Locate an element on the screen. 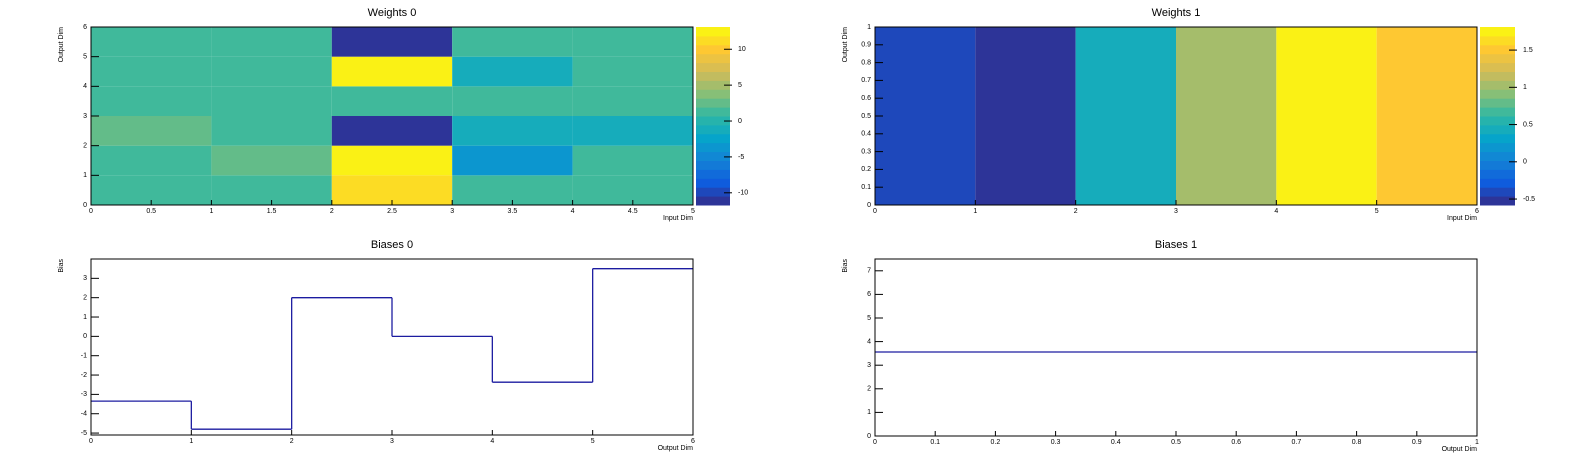  x-tick-label: 0.5 is located at coordinates (1176, 442).